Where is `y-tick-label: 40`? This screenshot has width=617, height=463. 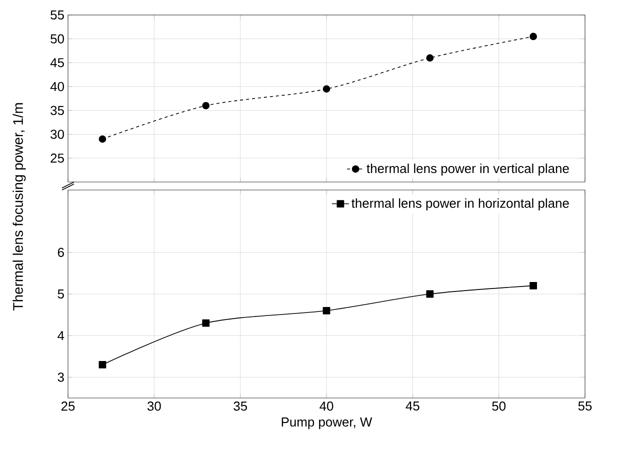 y-tick-label: 40 is located at coordinates (57, 87).